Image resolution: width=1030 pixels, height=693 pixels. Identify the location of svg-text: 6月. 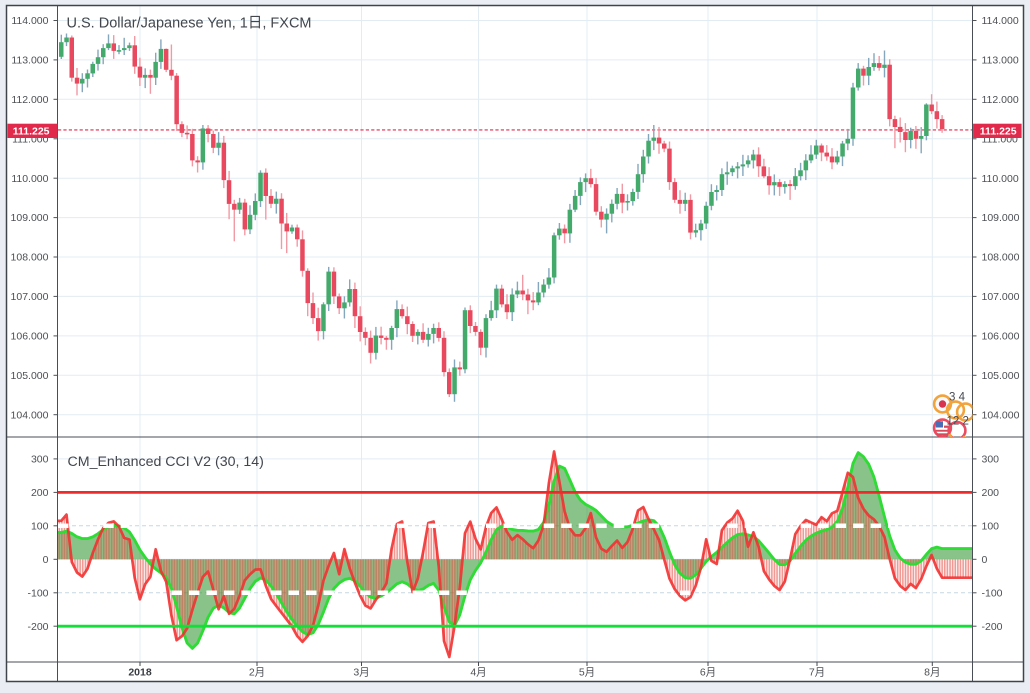
(708, 673).